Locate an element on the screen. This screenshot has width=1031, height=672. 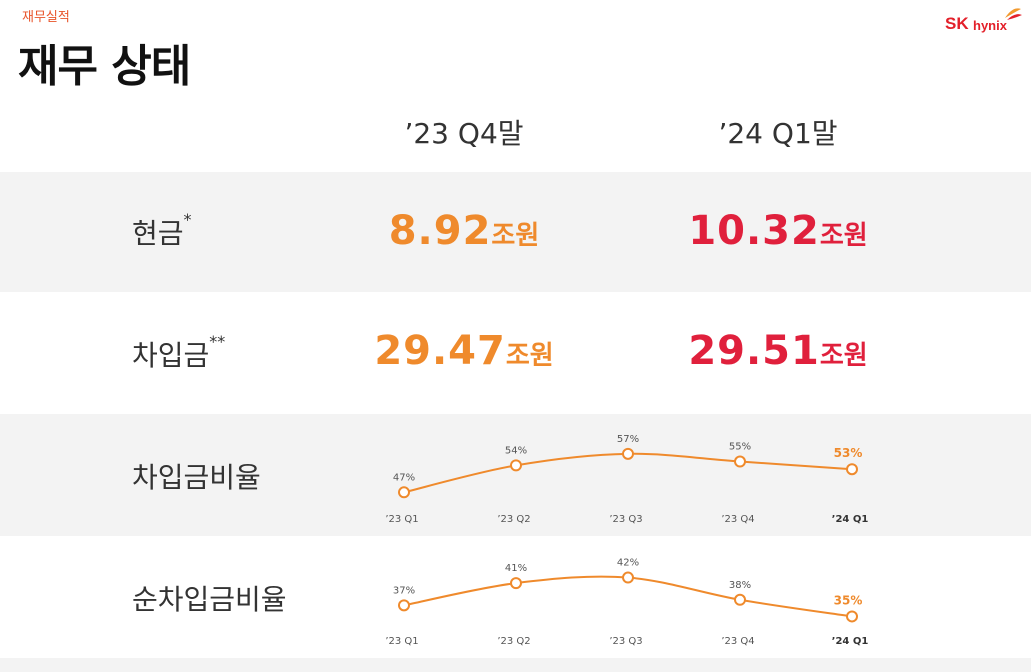
data-label: 53% is located at coordinates (848, 453).